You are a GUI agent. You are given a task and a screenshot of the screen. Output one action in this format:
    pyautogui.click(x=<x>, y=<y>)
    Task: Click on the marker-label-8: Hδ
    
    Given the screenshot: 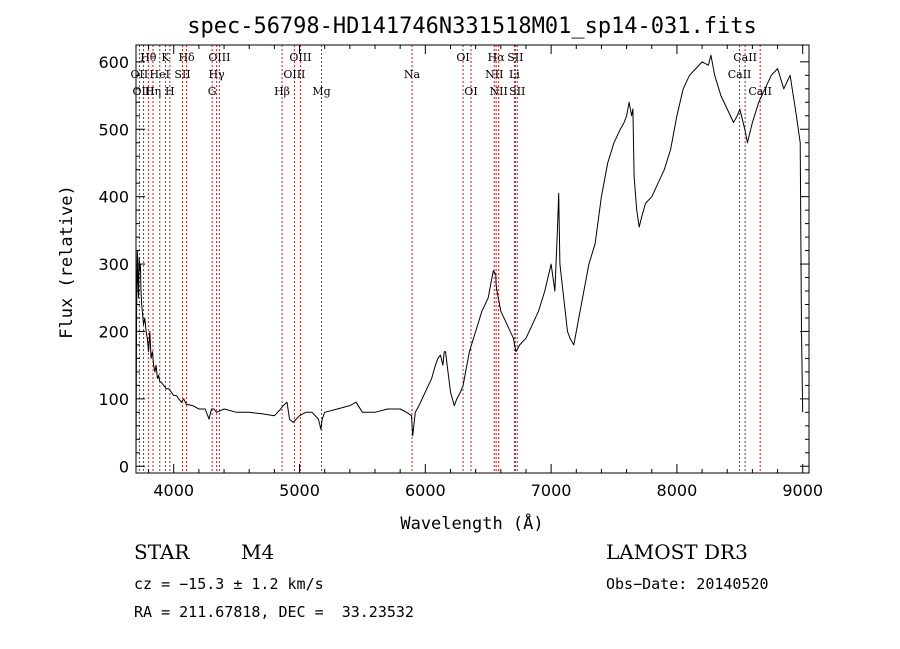 What is the action you would take?
    pyautogui.click(x=186, y=57)
    